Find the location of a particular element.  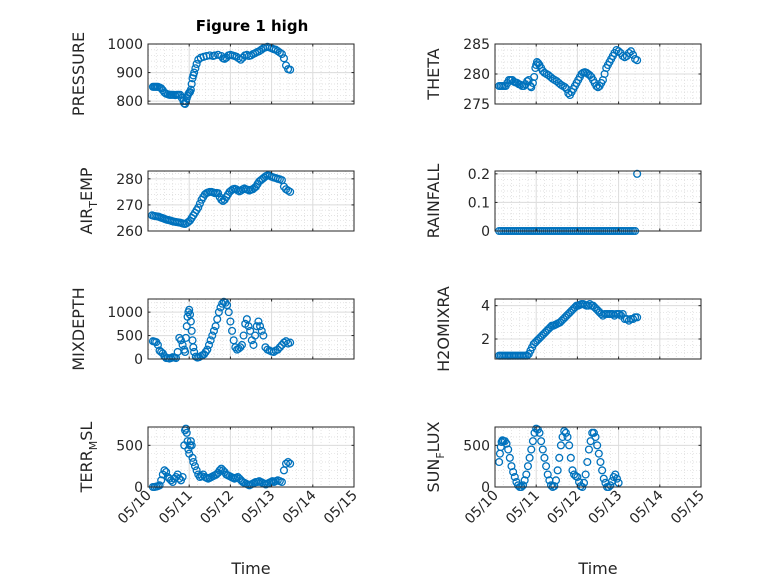

y-axis-label: RAINFALL is located at coordinates (433, 201).